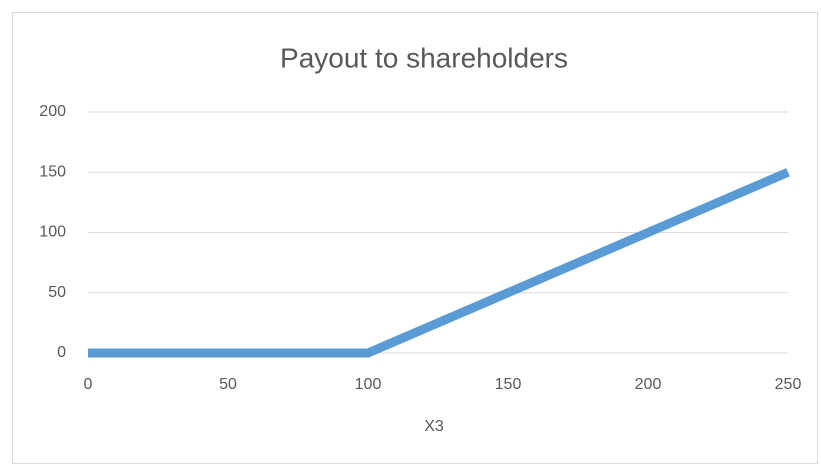  Describe the element at coordinates (228, 384) in the screenshot. I see `x-tick-label: 50` at that location.